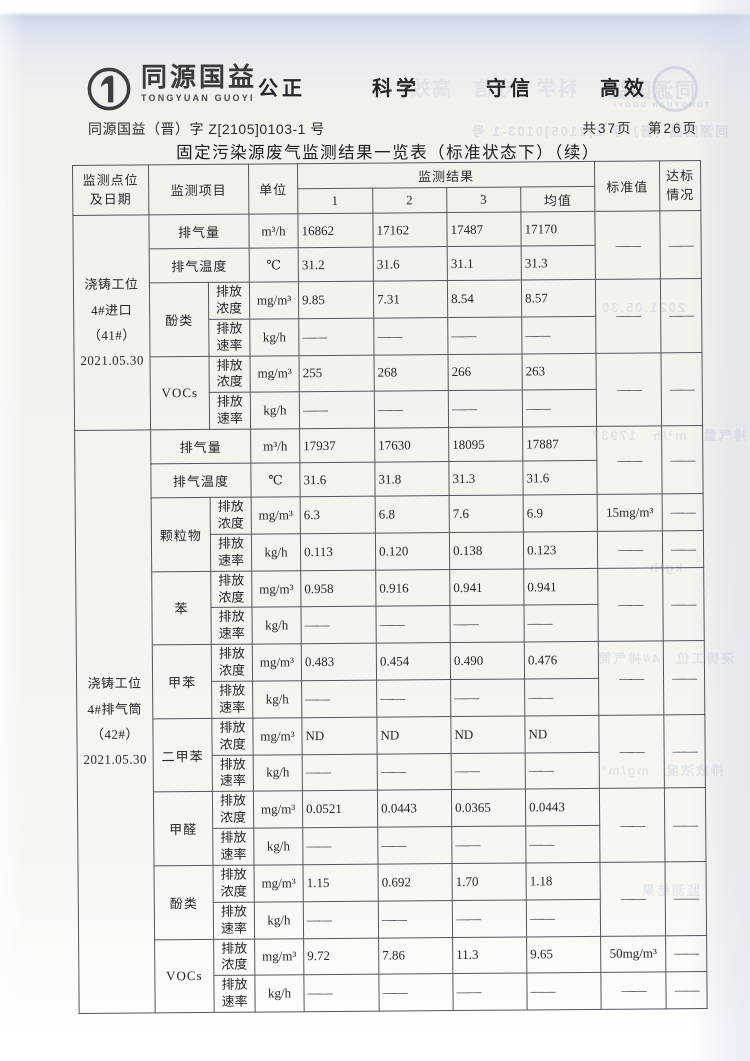  Describe the element at coordinates (341, 883) in the screenshot. I see `value-cell: 1.15` at that location.